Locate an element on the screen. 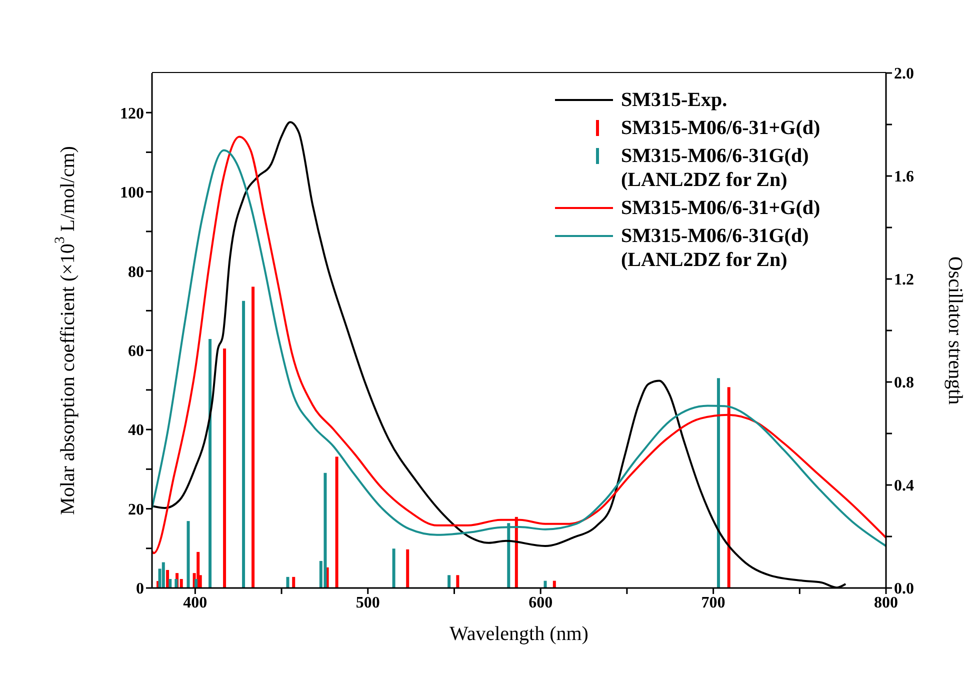 The height and width of the screenshot is (686, 971). x-tick-label: 400 is located at coordinates (195, 603).